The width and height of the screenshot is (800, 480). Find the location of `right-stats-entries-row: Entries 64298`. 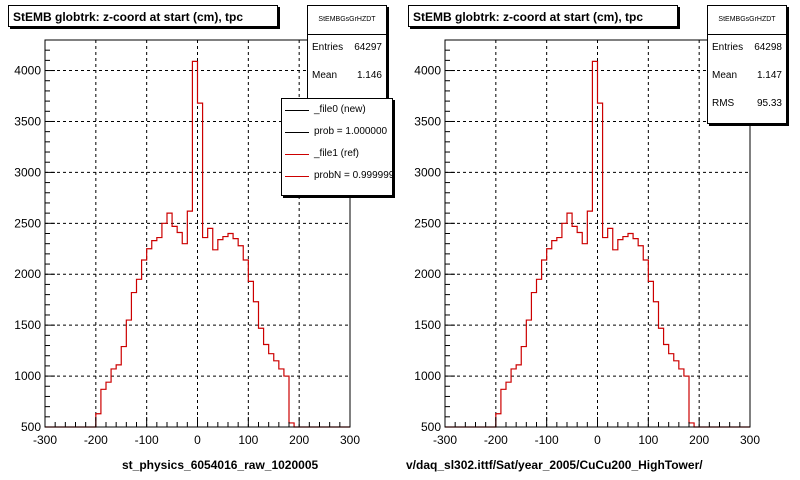

right-stats-entries-row: Entries 64298 is located at coordinates (747, 49).